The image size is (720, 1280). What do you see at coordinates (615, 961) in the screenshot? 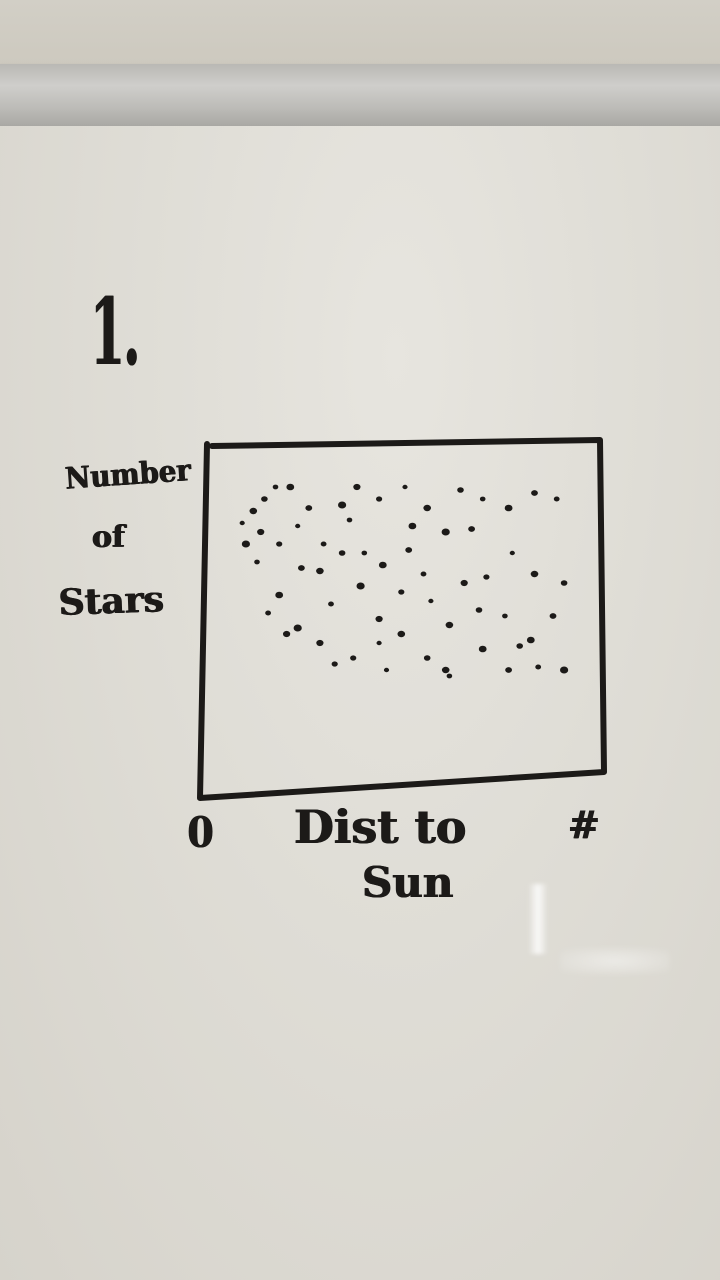
I see `light-reflection-soft` at bounding box center [615, 961].